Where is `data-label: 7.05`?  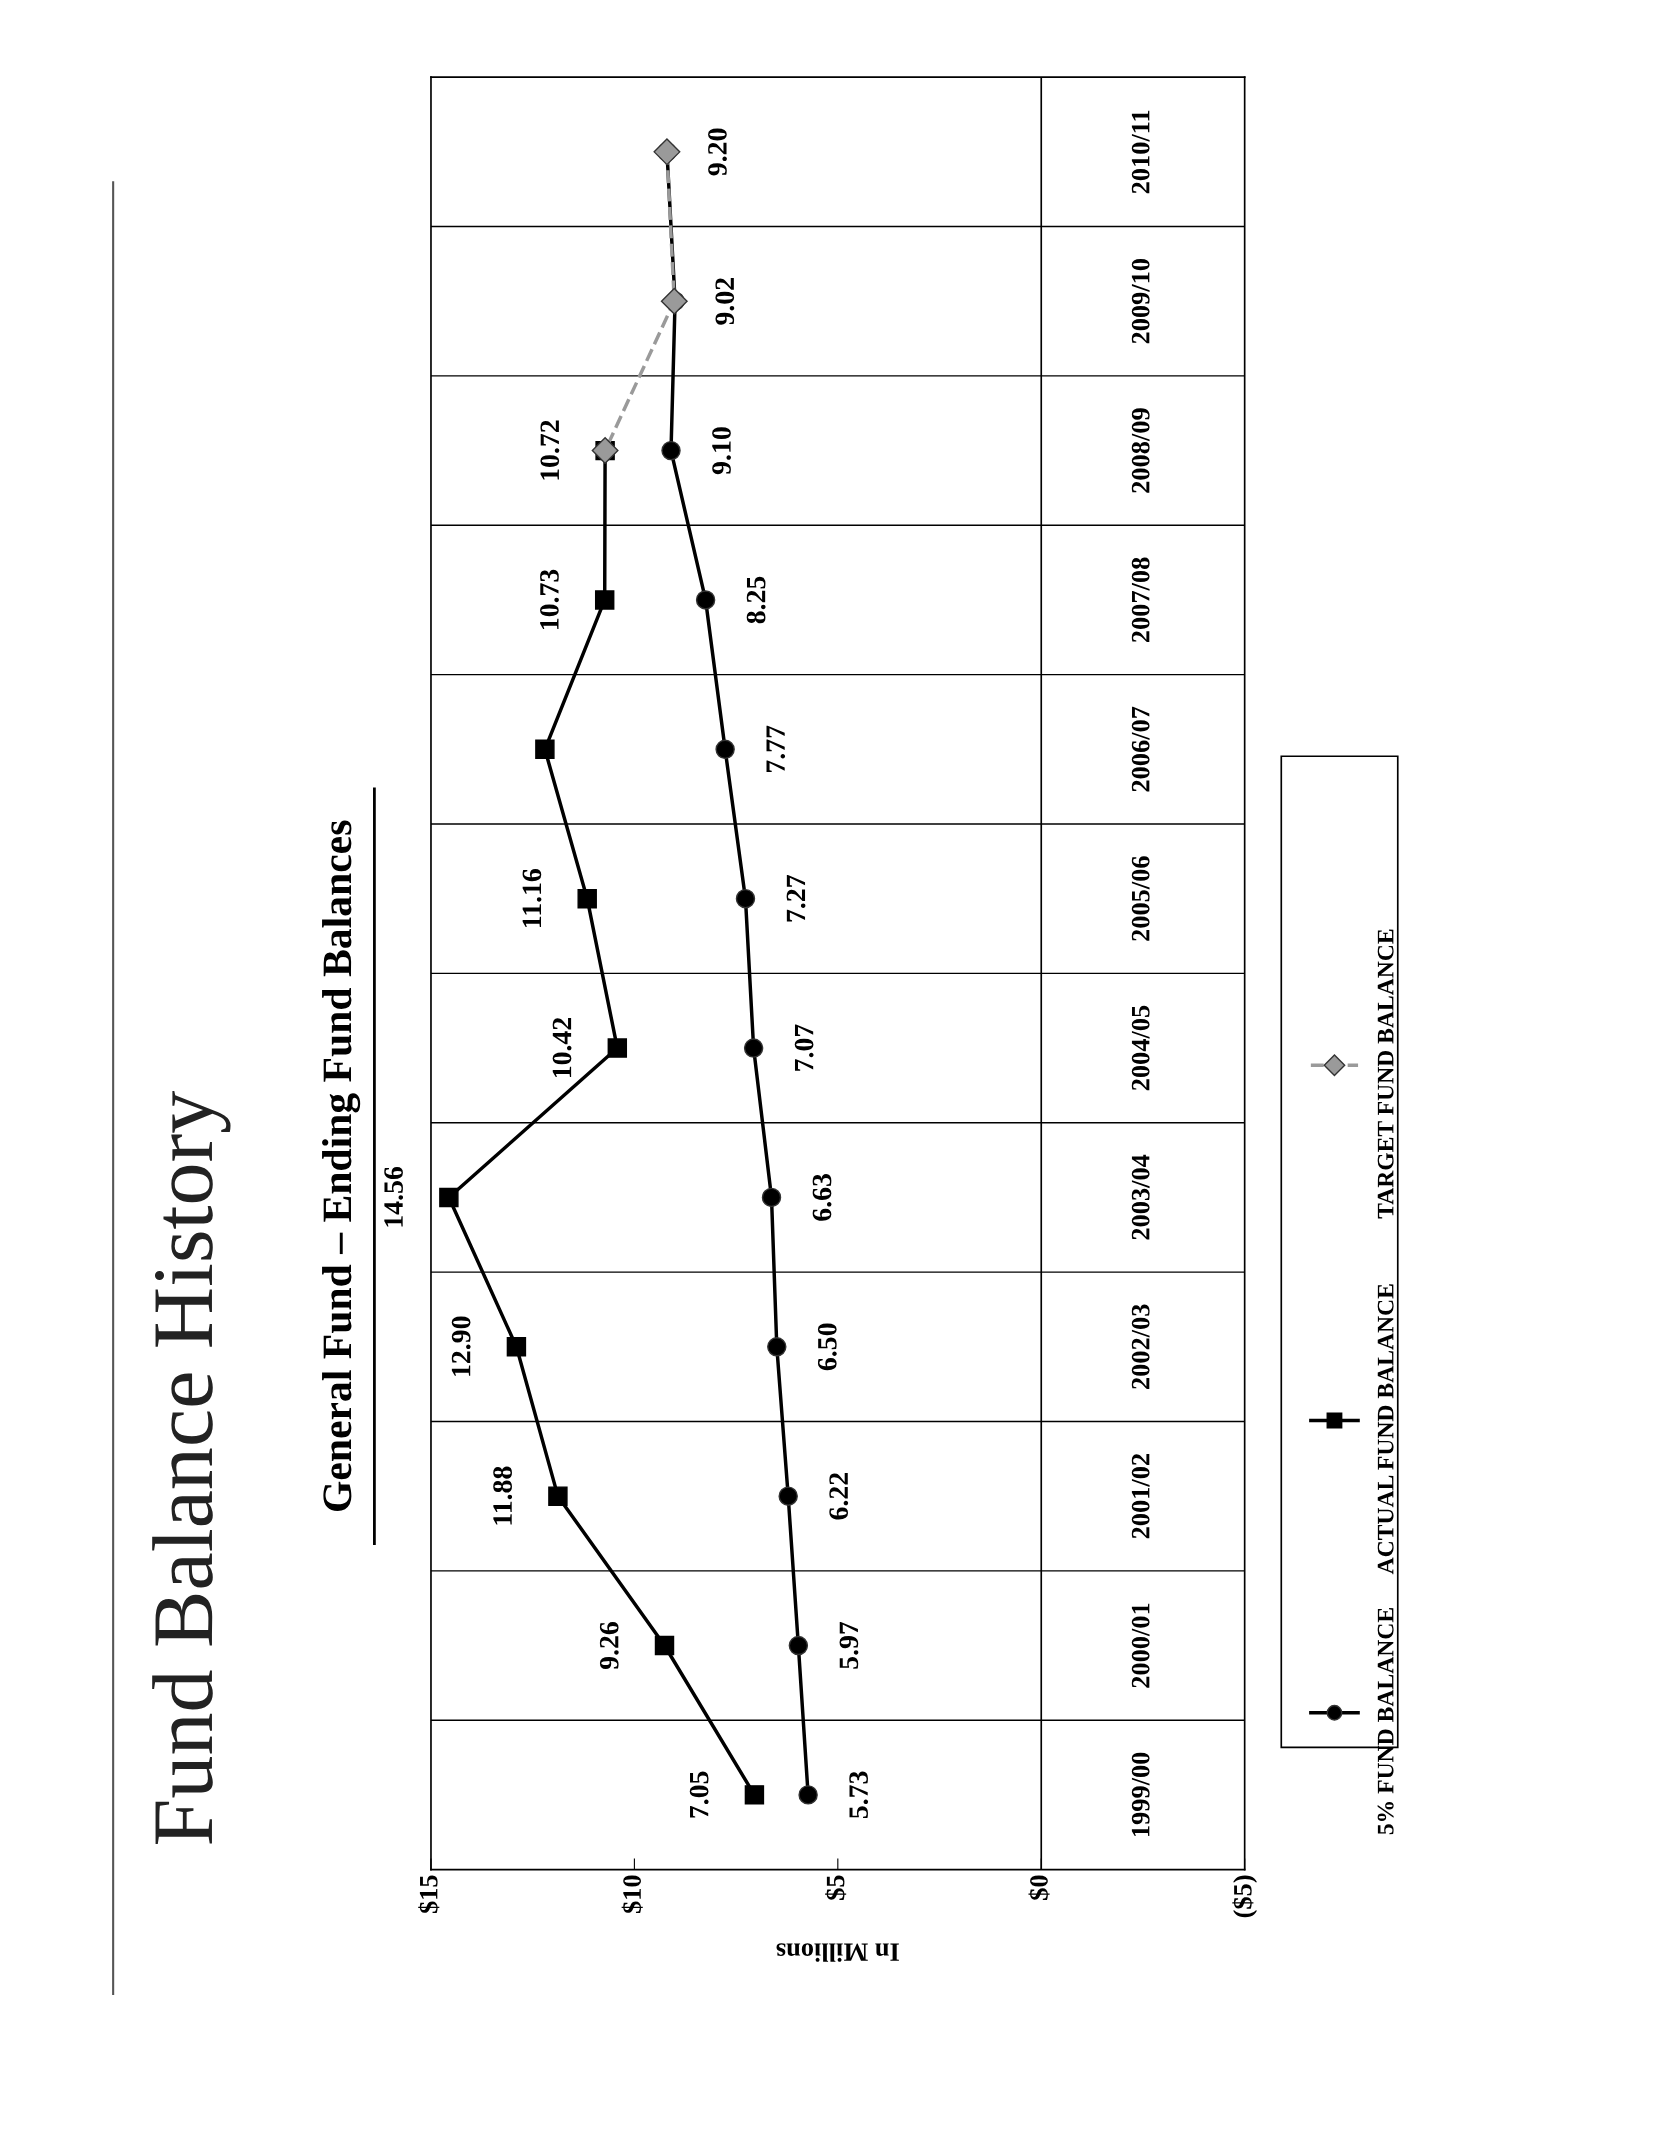 data-label: 7.05 is located at coordinates (699, 1794).